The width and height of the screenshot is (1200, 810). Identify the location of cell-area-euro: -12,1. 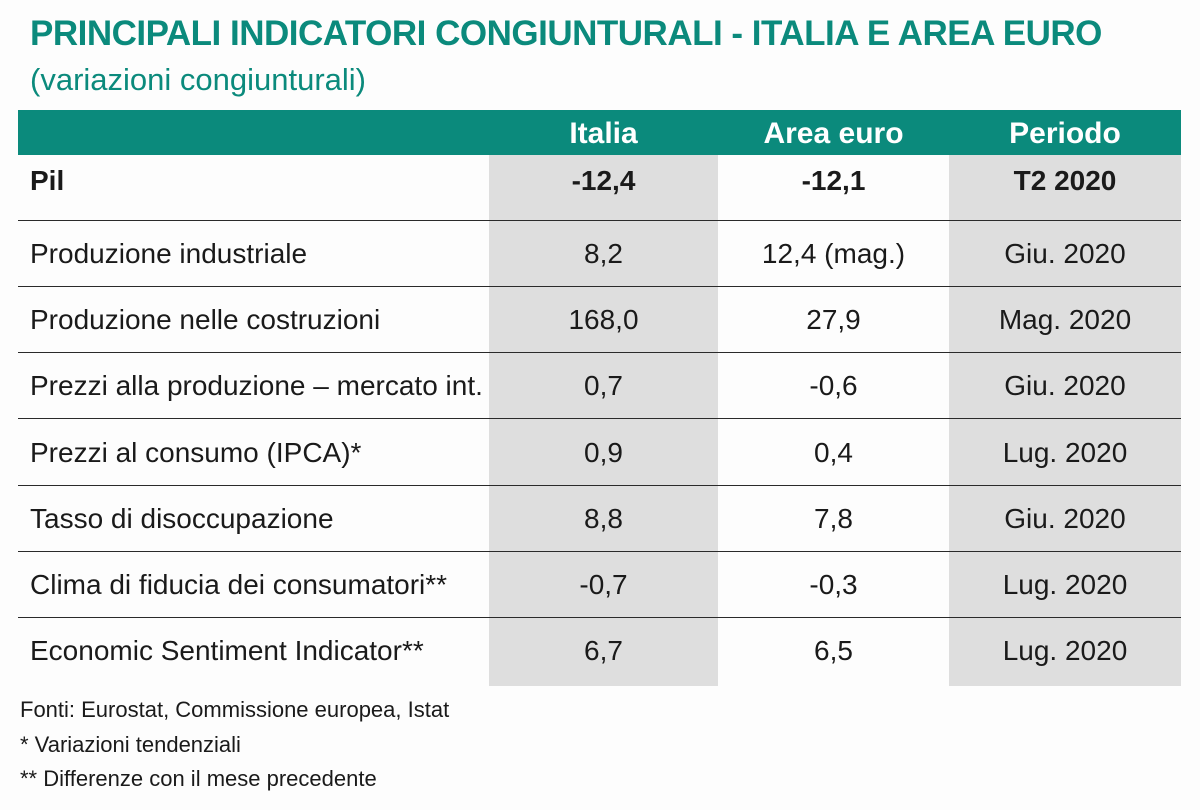
(833, 180).